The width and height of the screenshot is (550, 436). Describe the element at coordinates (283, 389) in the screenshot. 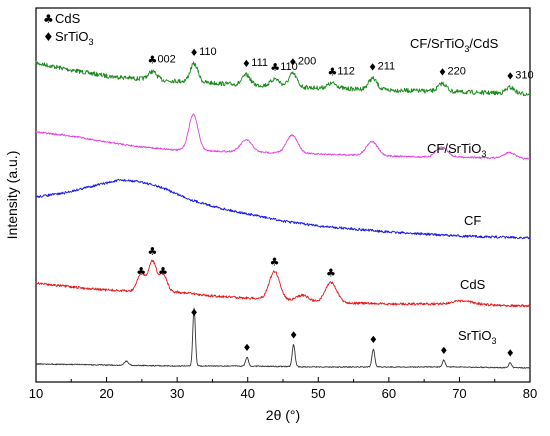

I see `x-axis: 10 20 30 40 50 60 70 80` at that location.